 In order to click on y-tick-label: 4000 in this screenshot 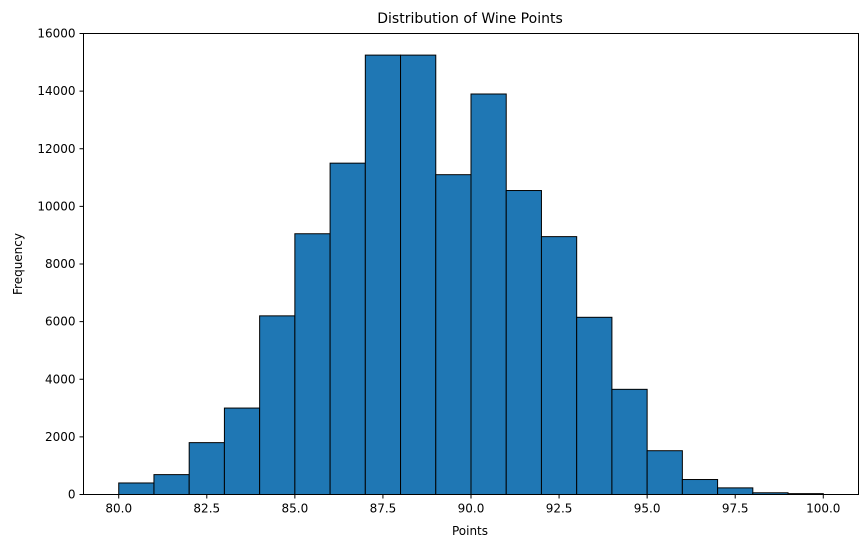, I will do `click(60, 379)`.